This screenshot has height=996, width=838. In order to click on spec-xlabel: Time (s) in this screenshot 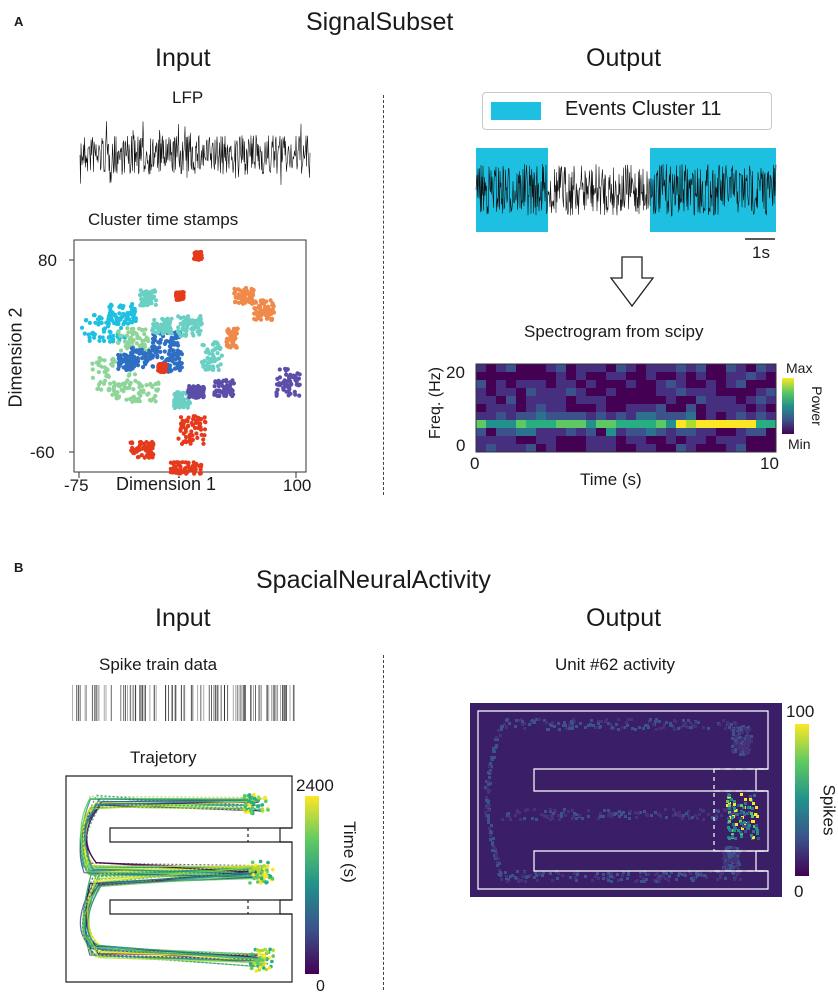, I will do `click(611, 479)`.